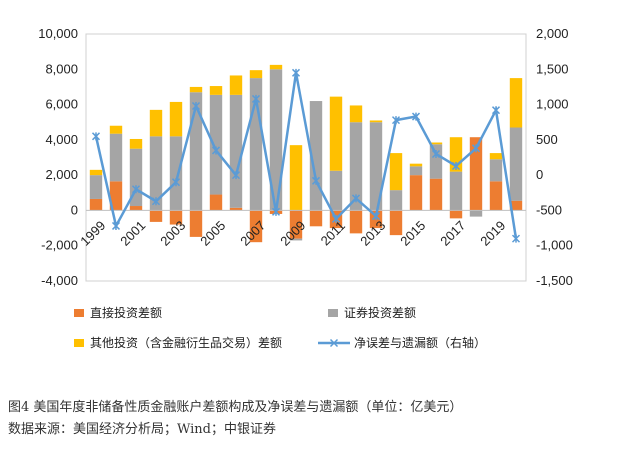 The image size is (628, 458). I want to click on x-axis-tick-label: 2009, so click(292, 233).